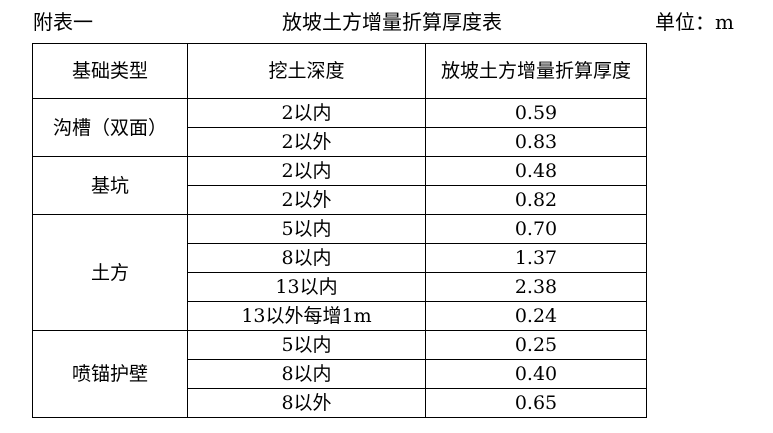 The height and width of the screenshot is (433, 773). Describe the element at coordinates (536, 258) in the screenshot. I see `value-cell: 1.37` at that location.